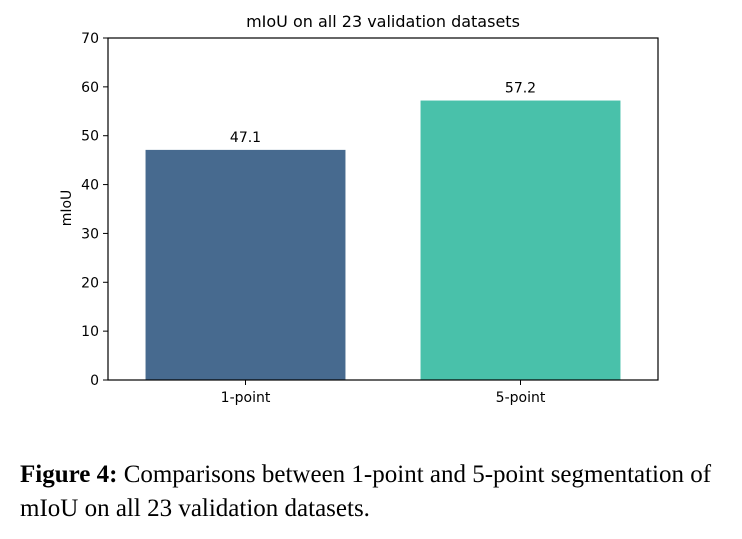 The image size is (742, 539). I want to click on x-tick-label: 1-point, so click(246, 398).